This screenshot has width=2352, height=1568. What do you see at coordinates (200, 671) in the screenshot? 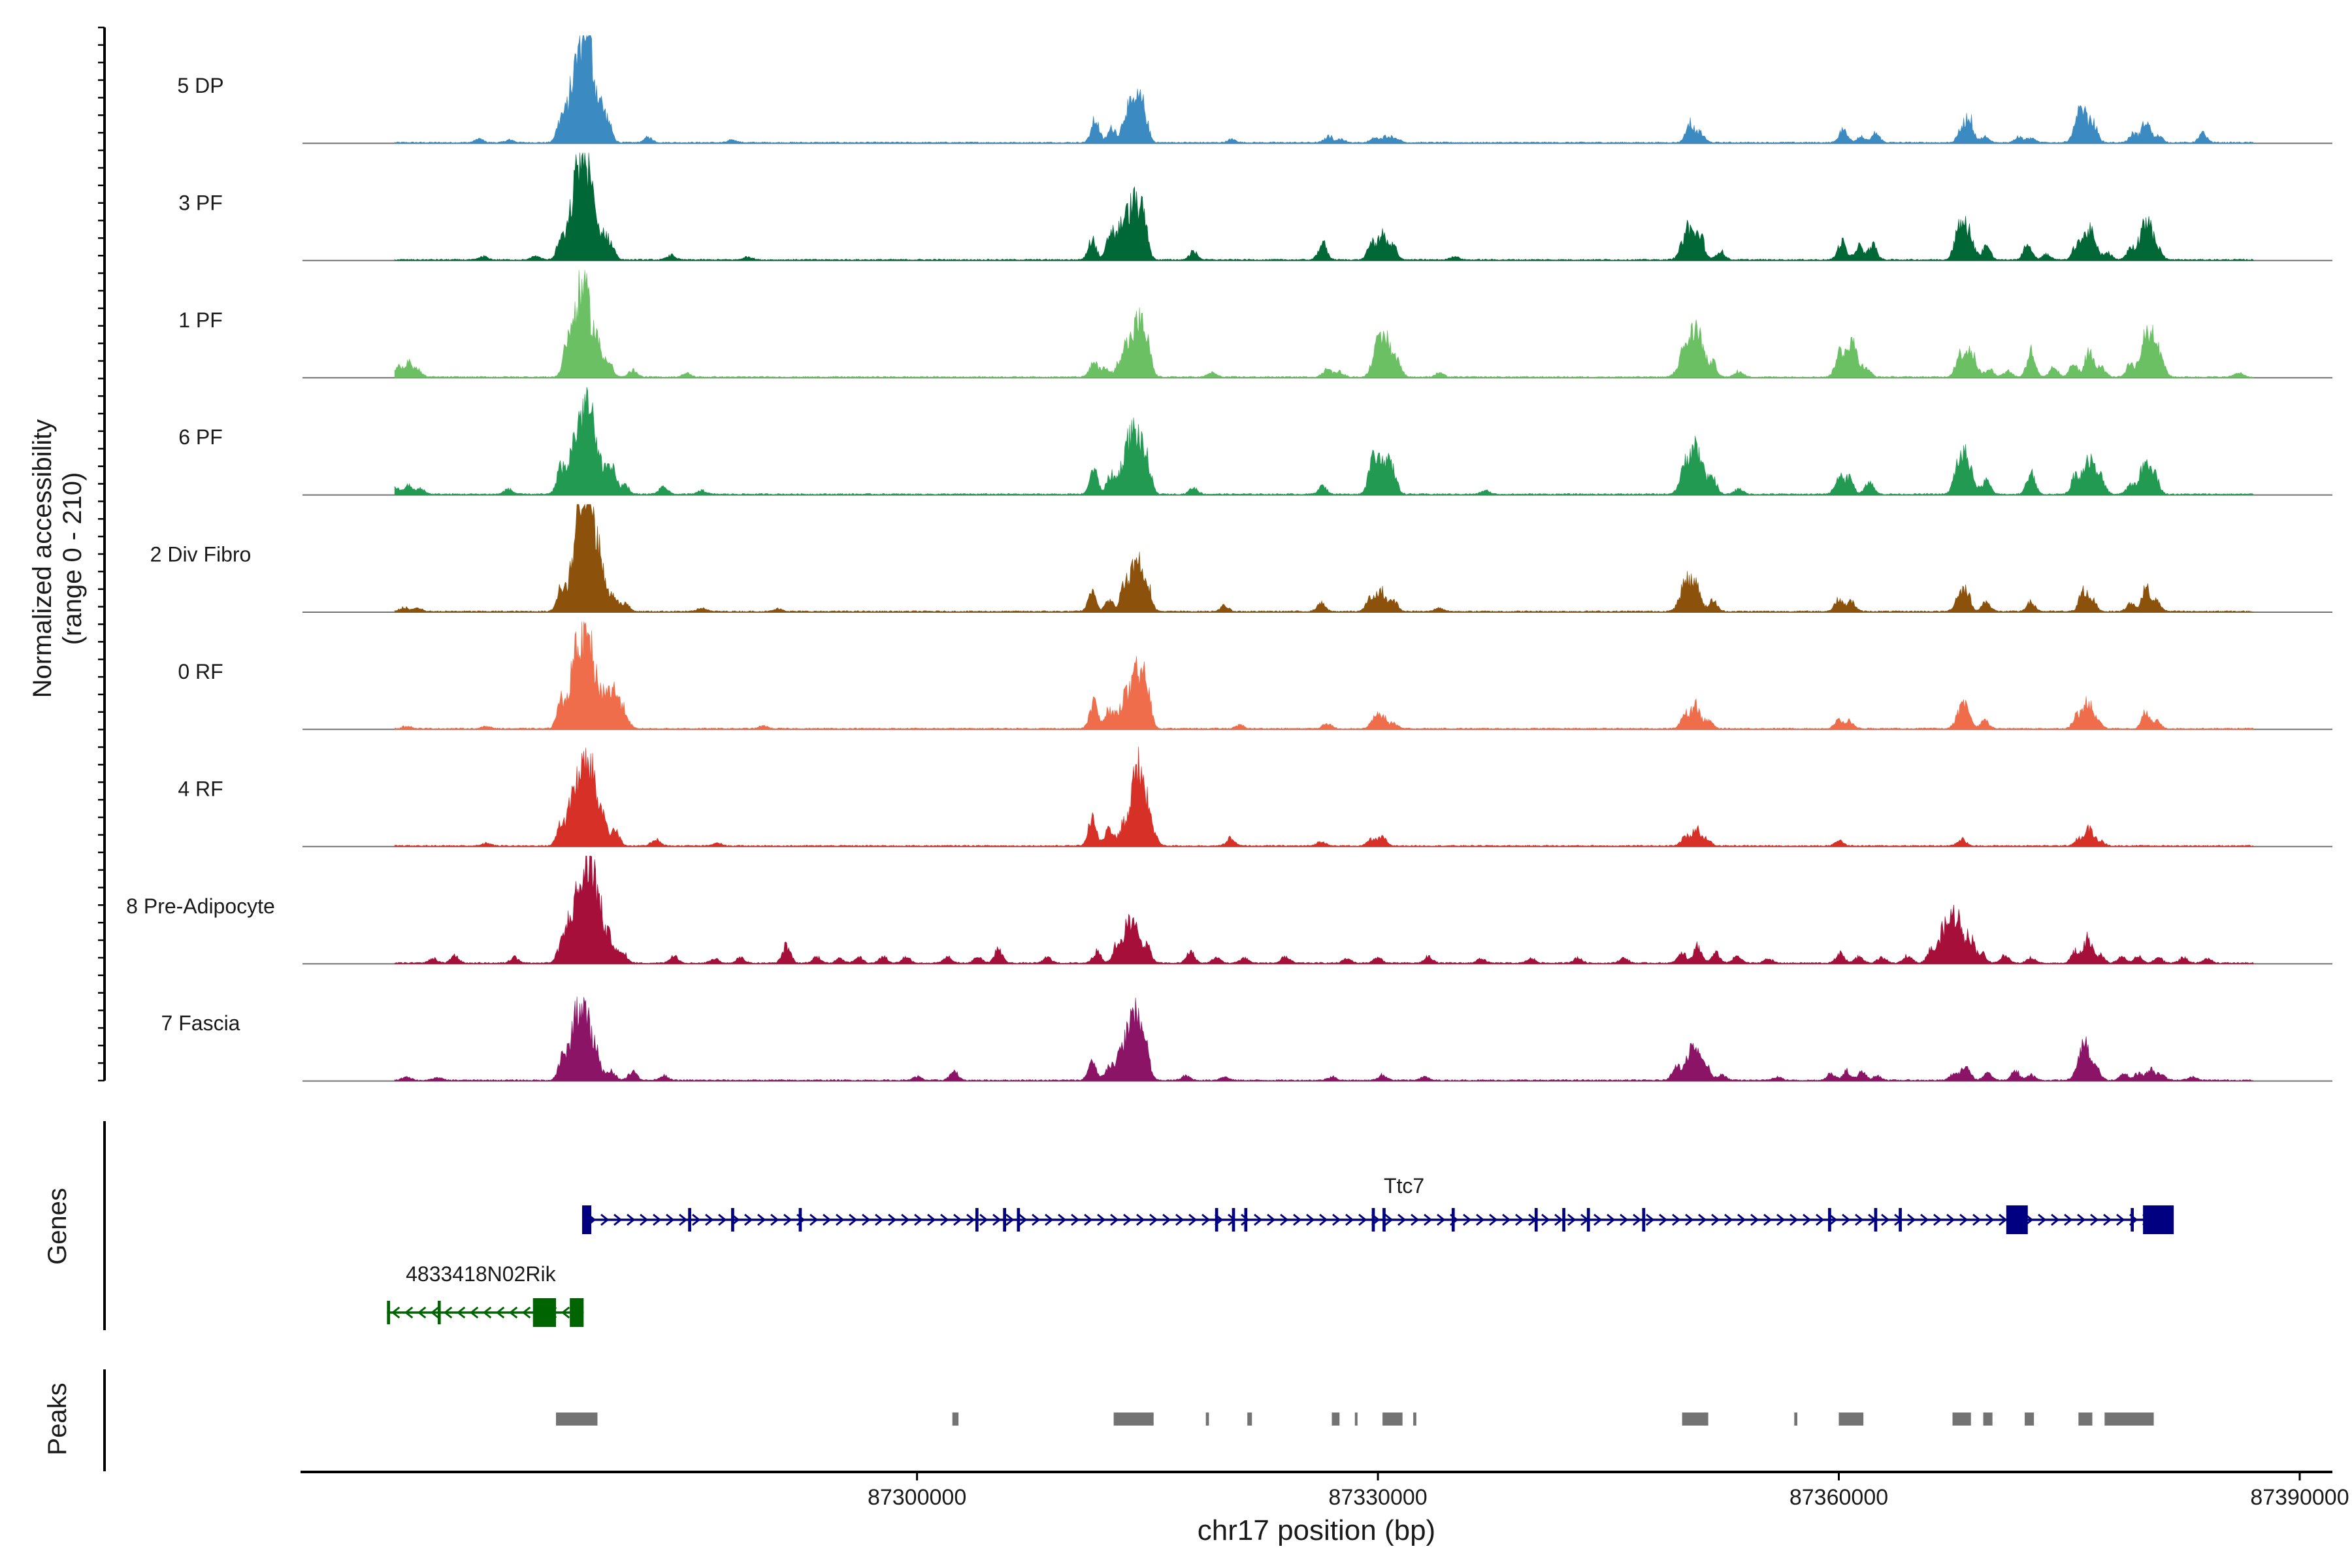
I see `track-label: 0 RF` at bounding box center [200, 671].